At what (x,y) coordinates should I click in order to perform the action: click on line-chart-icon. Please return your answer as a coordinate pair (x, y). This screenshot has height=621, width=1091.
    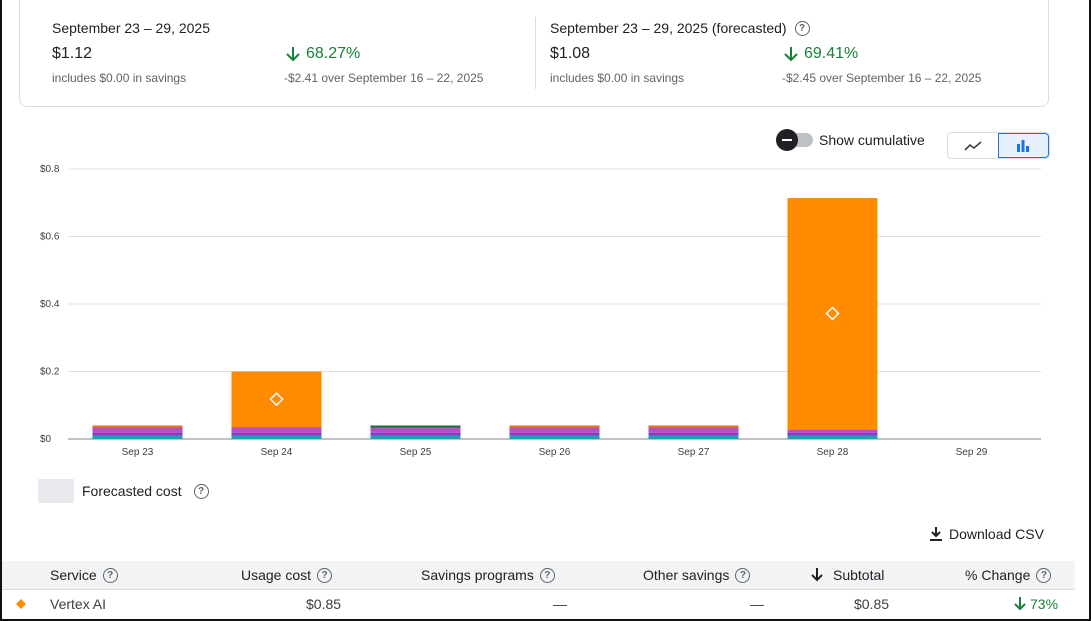
    Looking at the image, I should click on (973, 145).